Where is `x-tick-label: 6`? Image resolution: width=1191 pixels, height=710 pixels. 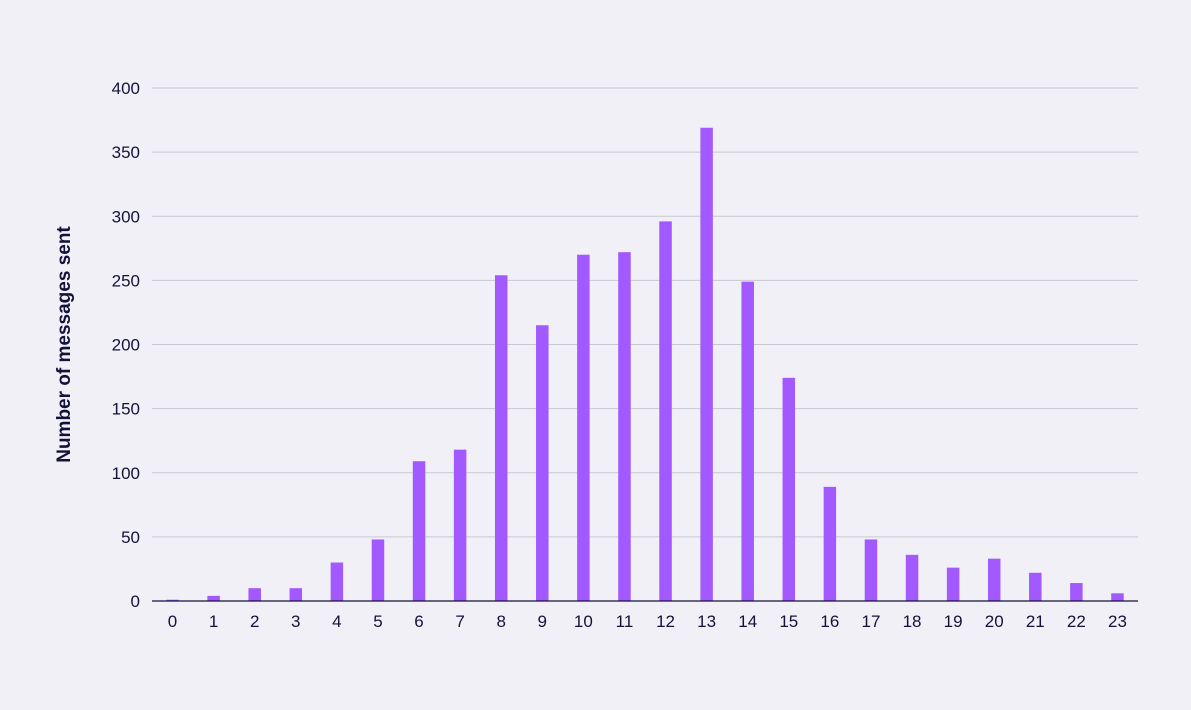
x-tick-label: 6 is located at coordinates (418, 621).